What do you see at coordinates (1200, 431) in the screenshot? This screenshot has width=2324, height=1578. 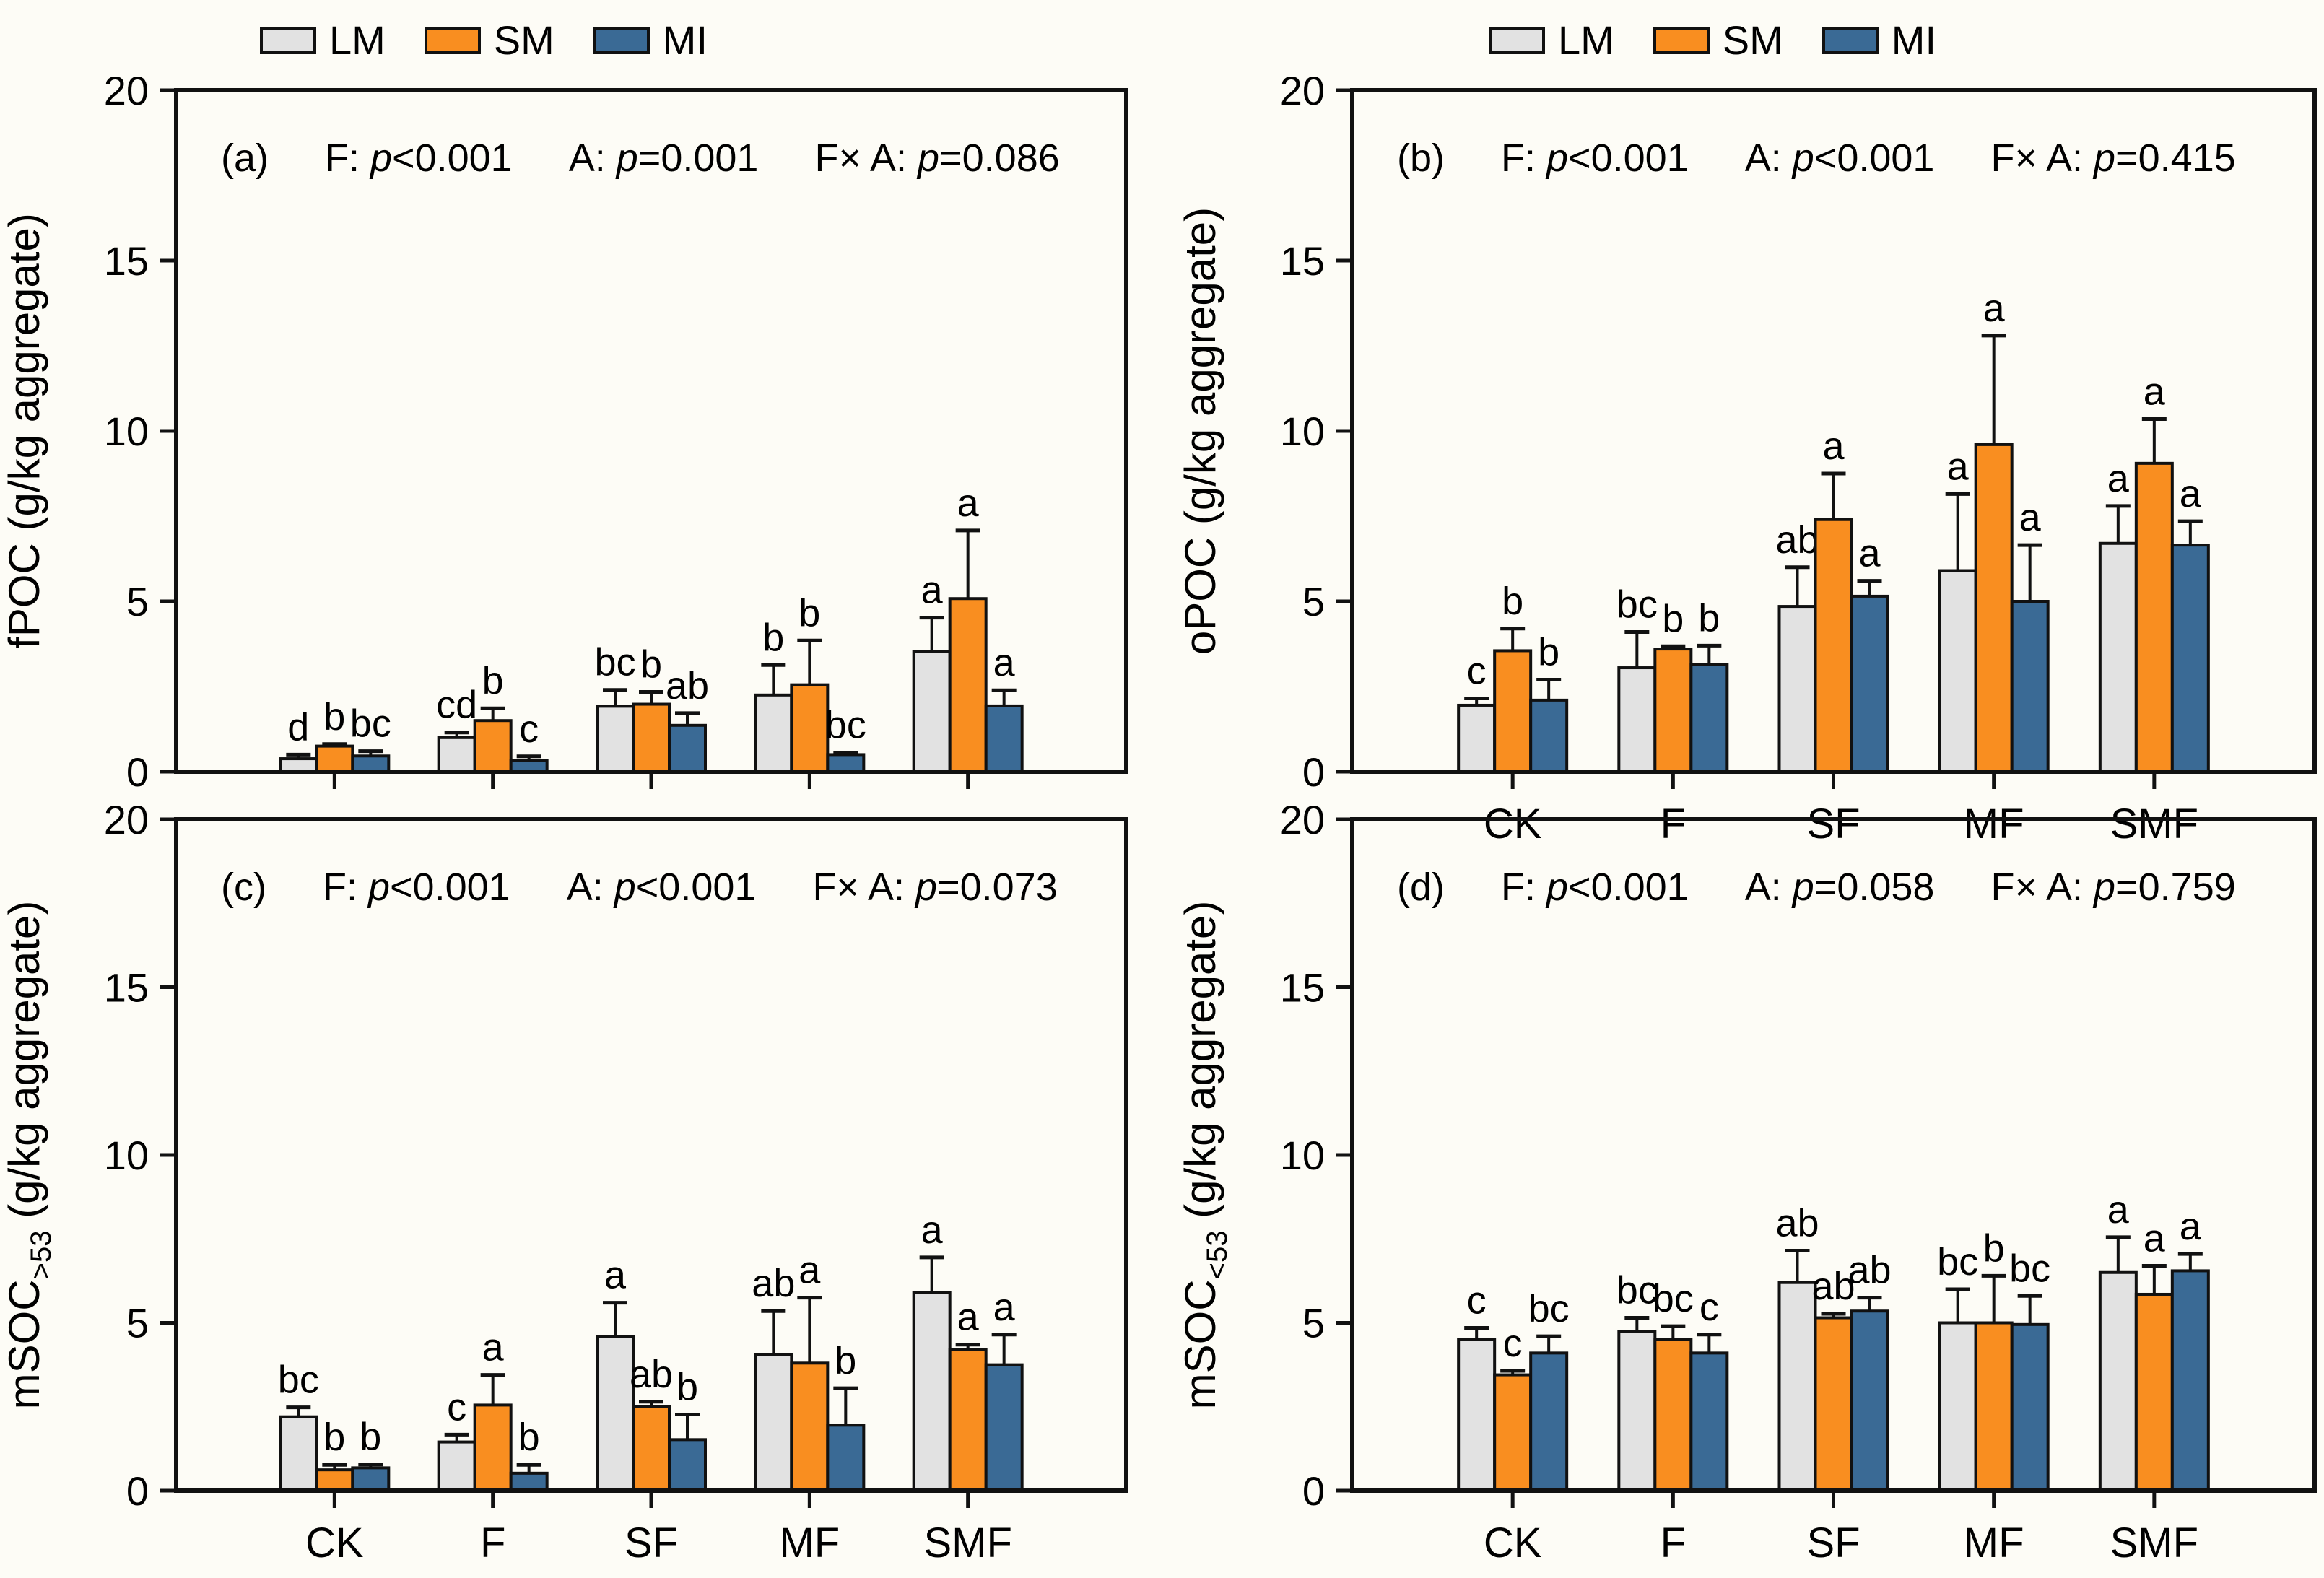 I see `y-axis-title: oPOC (g/kg aggregate)` at bounding box center [1200, 431].